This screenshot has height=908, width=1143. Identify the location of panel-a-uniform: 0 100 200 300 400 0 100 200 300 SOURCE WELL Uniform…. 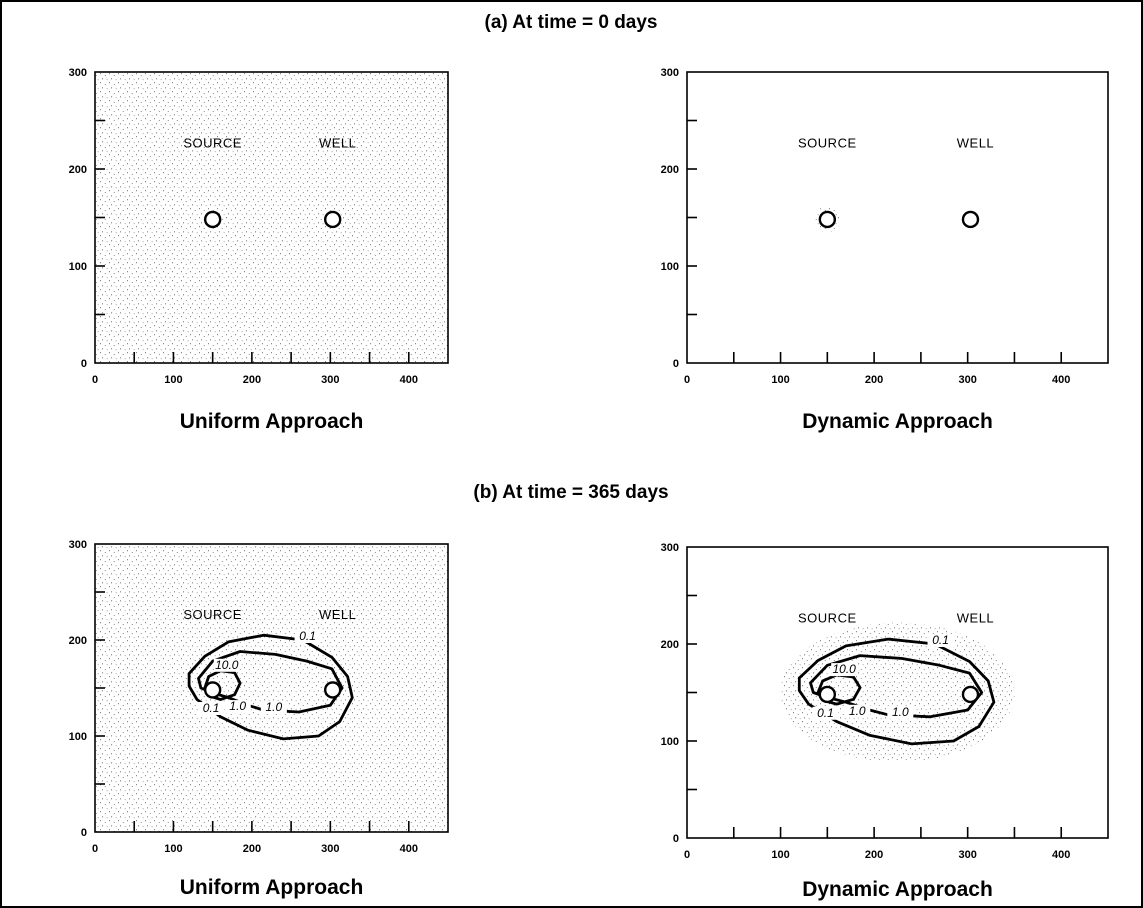
(259, 250).